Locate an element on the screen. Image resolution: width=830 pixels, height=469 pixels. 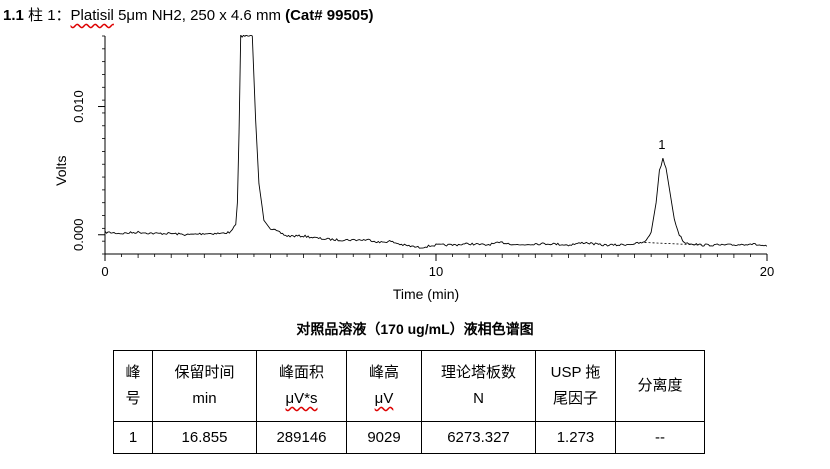
column-brand: Platisil is located at coordinates (92, 15).